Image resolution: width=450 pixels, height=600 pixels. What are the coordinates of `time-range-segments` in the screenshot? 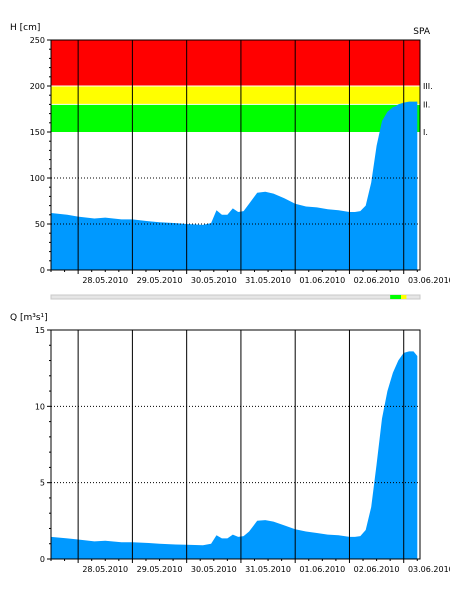 It's located at (398, 297).